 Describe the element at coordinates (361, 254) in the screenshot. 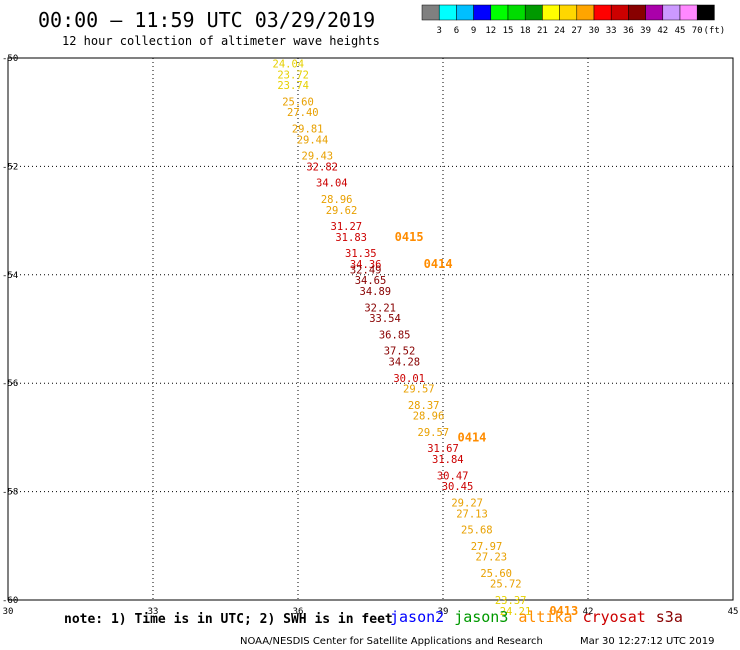

I see `wave-height-label: 31.35` at that location.